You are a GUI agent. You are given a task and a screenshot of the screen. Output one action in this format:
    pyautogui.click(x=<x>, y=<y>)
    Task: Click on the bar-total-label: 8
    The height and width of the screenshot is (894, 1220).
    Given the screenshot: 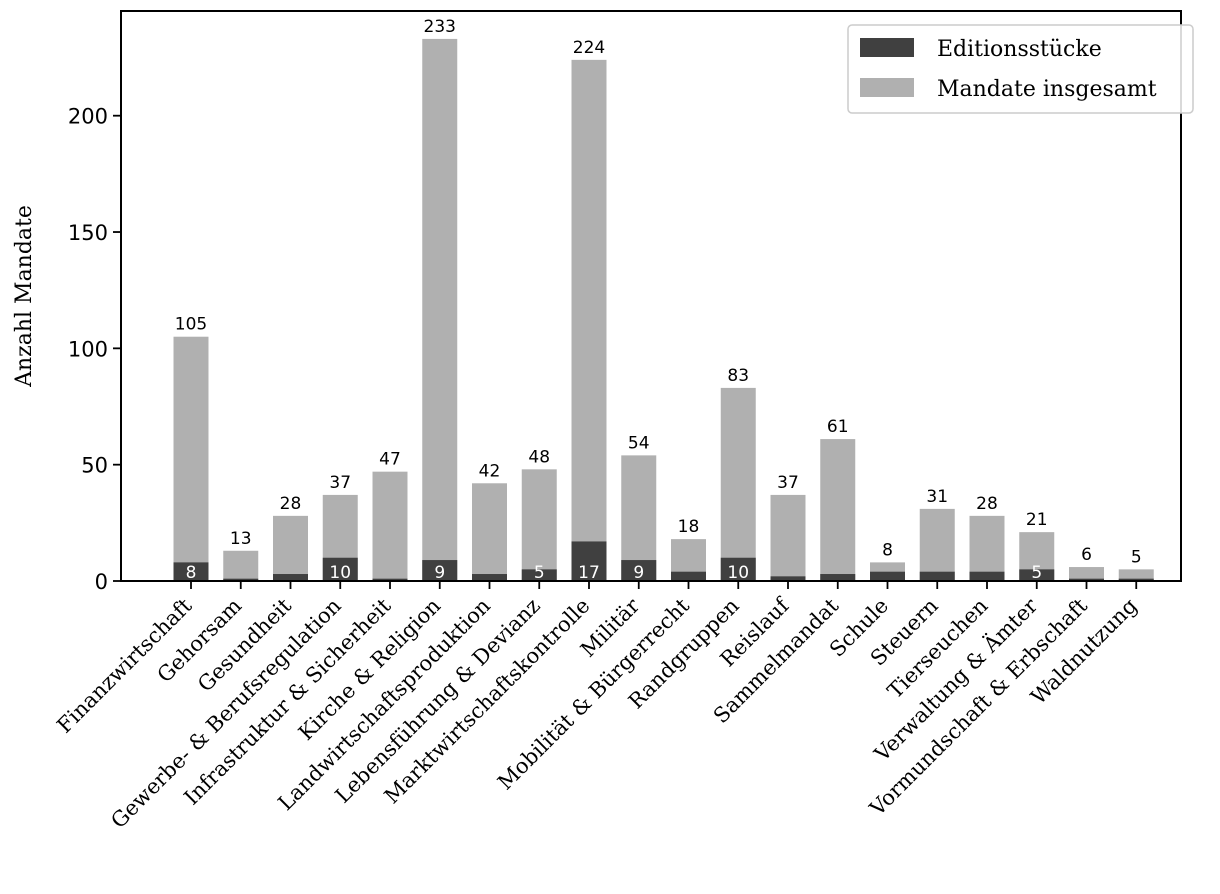 What is the action you would take?
    pyautogui.click(x=887, y=550)
    